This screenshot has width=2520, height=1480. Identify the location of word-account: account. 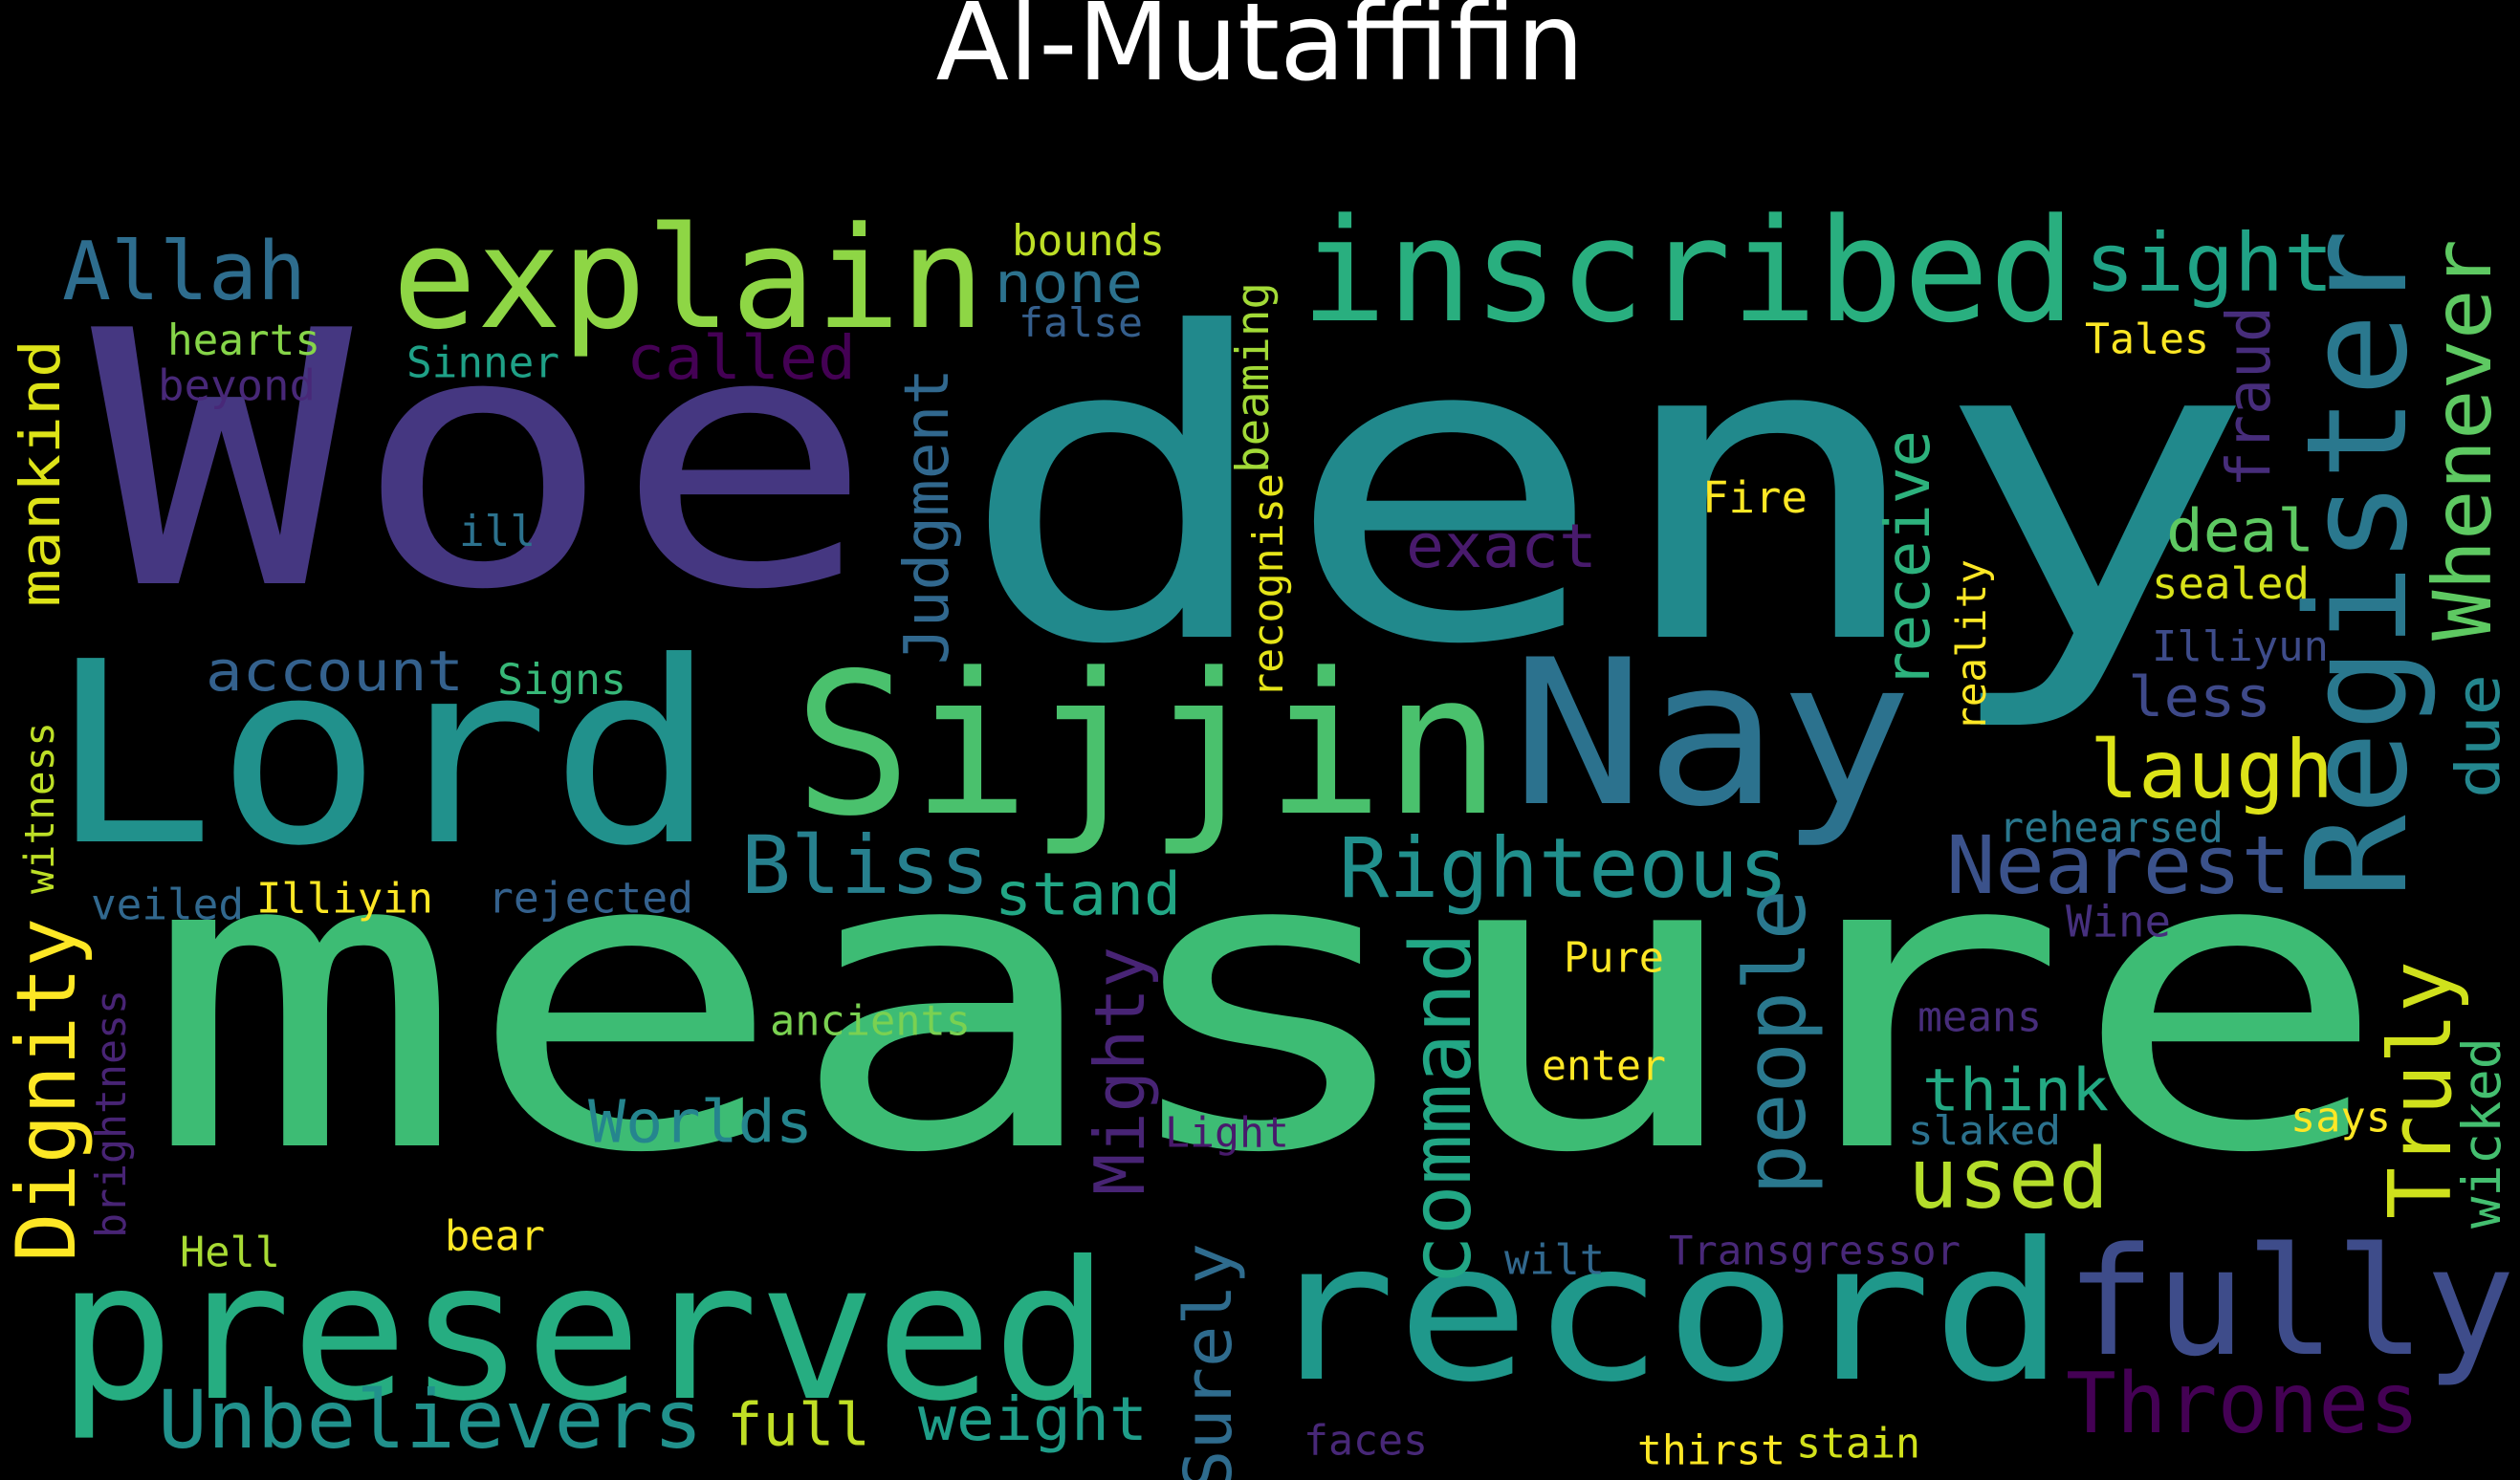
(335, 671).